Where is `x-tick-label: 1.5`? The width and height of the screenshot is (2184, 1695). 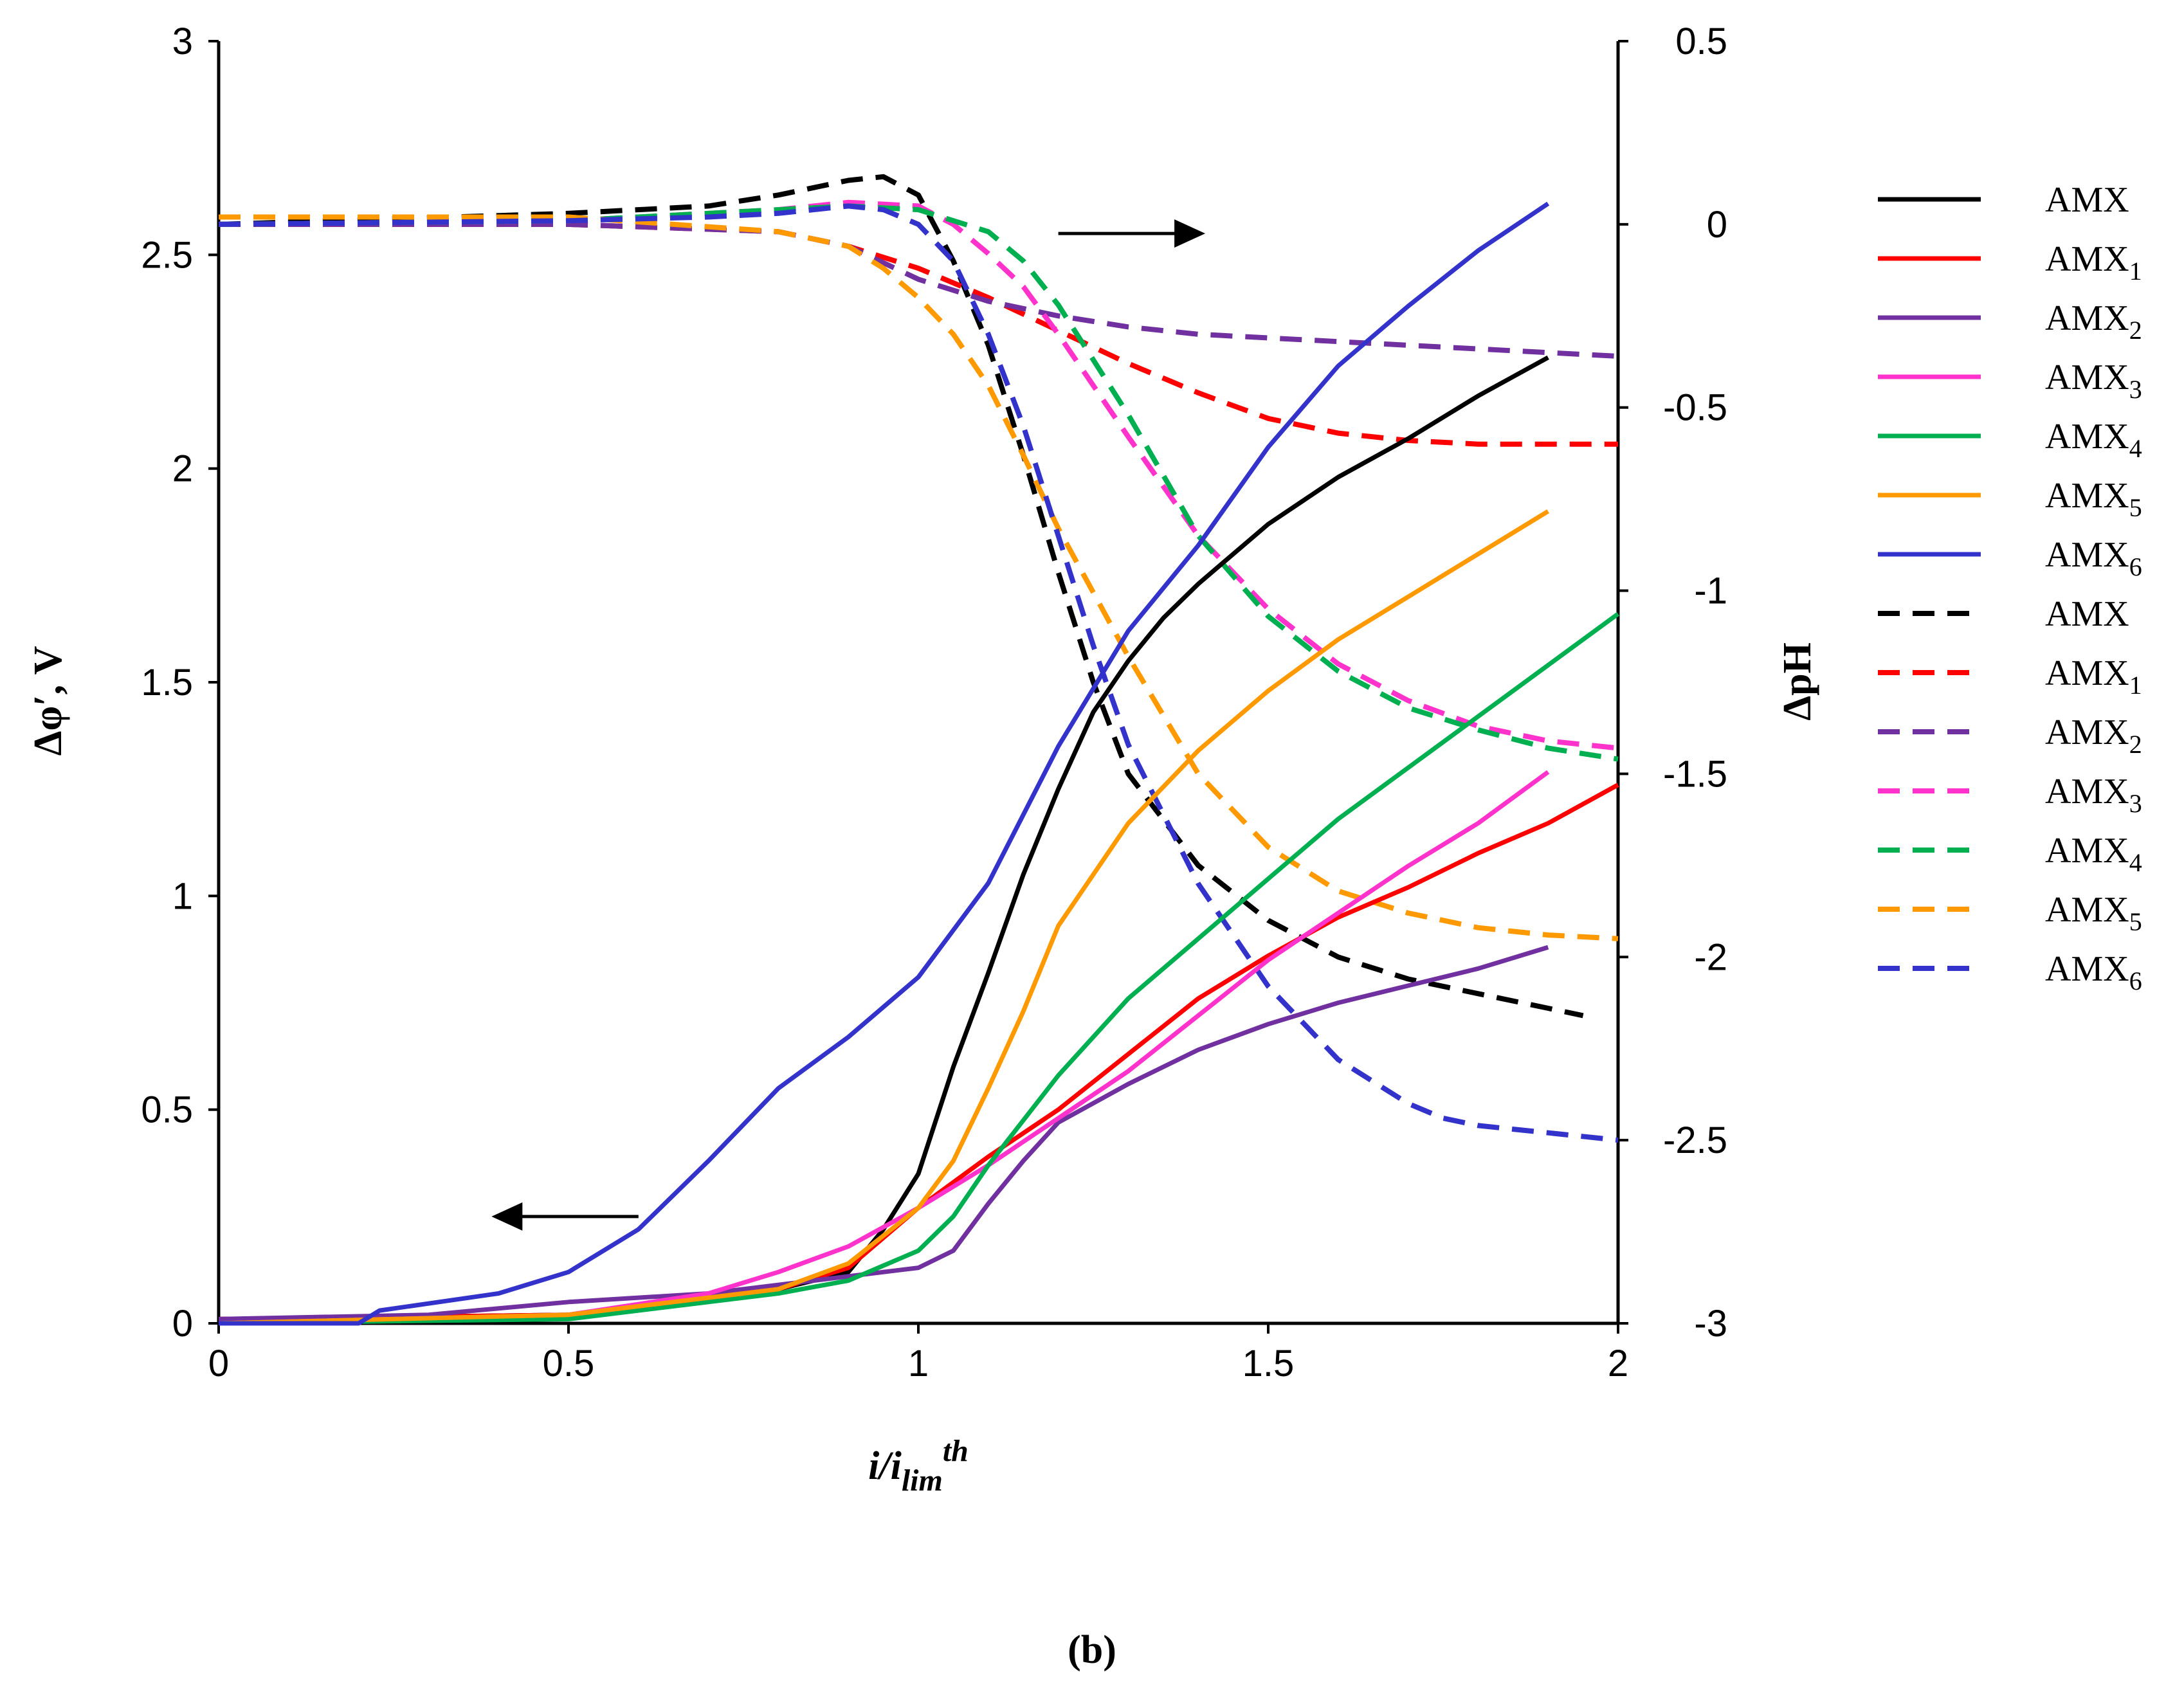
x-tick-label: 1.5 is located at coordinates (1268, 1363).